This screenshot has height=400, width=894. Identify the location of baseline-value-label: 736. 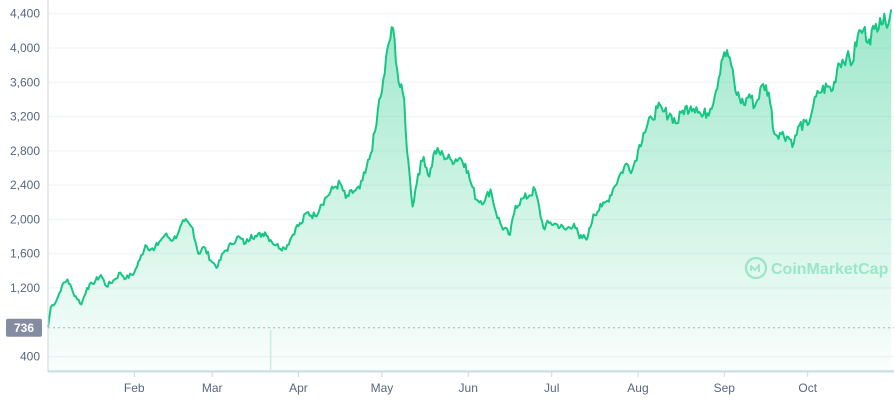
(24, 328).